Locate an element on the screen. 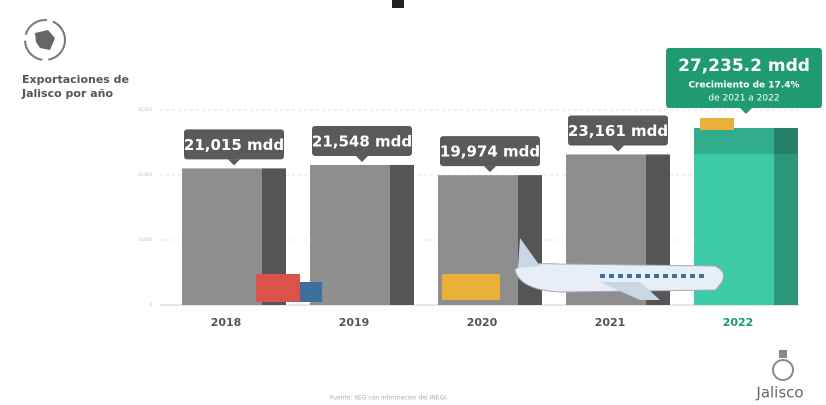 This screenshot has width=826, height=405. x-tick-label: 2021 is located at coordinates (610, 322).